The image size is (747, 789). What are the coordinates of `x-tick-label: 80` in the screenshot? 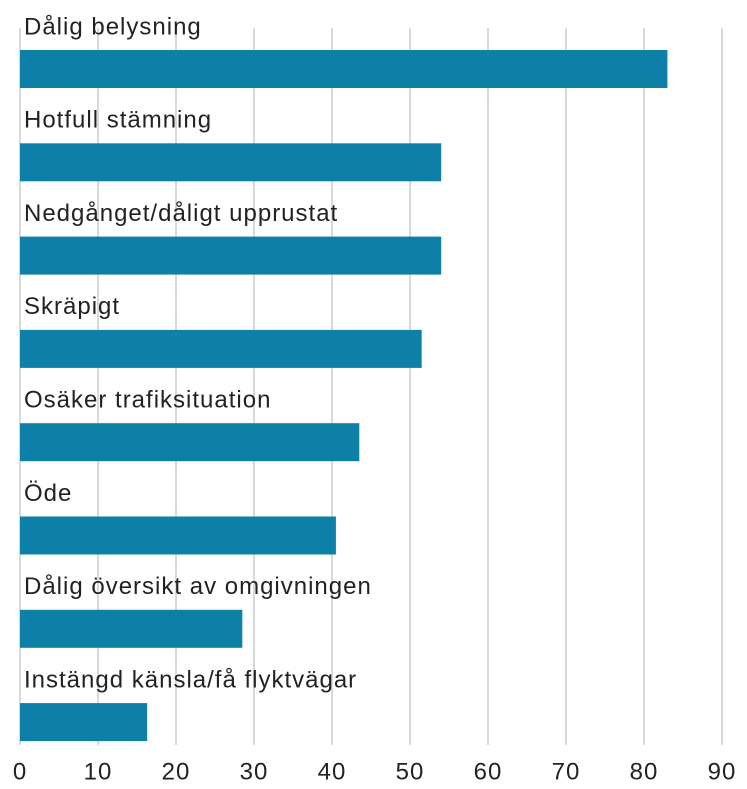 It's located at (644, 771).